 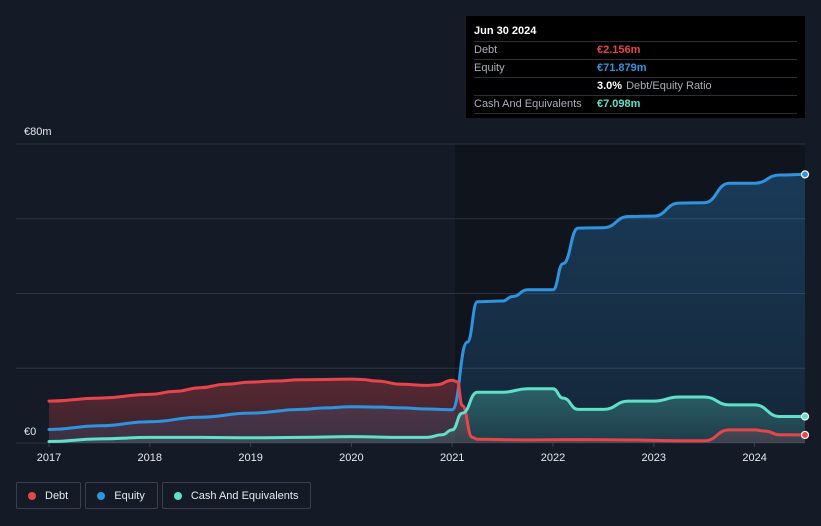 What do you see at coordinates (38, 282) in the screenshot?
I see `y-axis: €80m €0` at bounding box center [38, 282].